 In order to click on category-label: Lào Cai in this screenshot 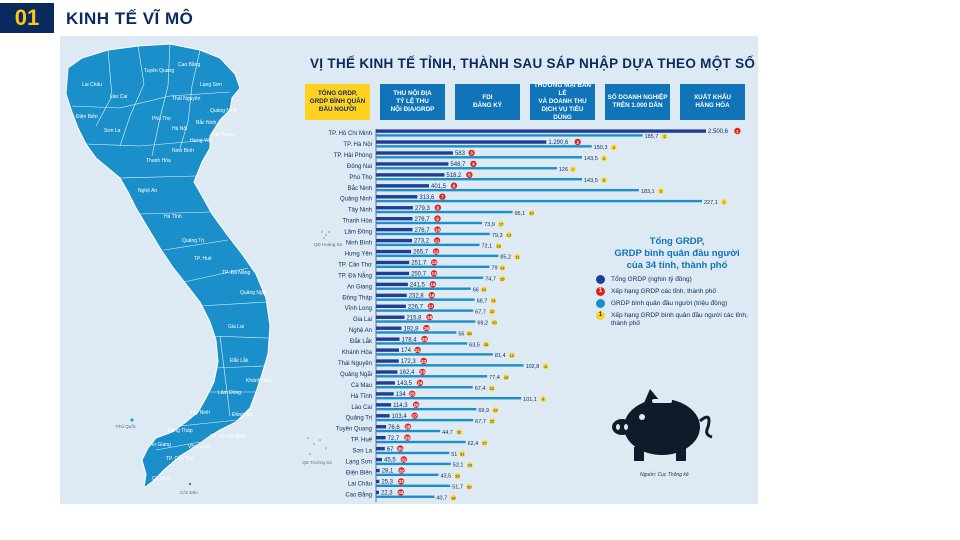, I will do `click(361, 408)`.